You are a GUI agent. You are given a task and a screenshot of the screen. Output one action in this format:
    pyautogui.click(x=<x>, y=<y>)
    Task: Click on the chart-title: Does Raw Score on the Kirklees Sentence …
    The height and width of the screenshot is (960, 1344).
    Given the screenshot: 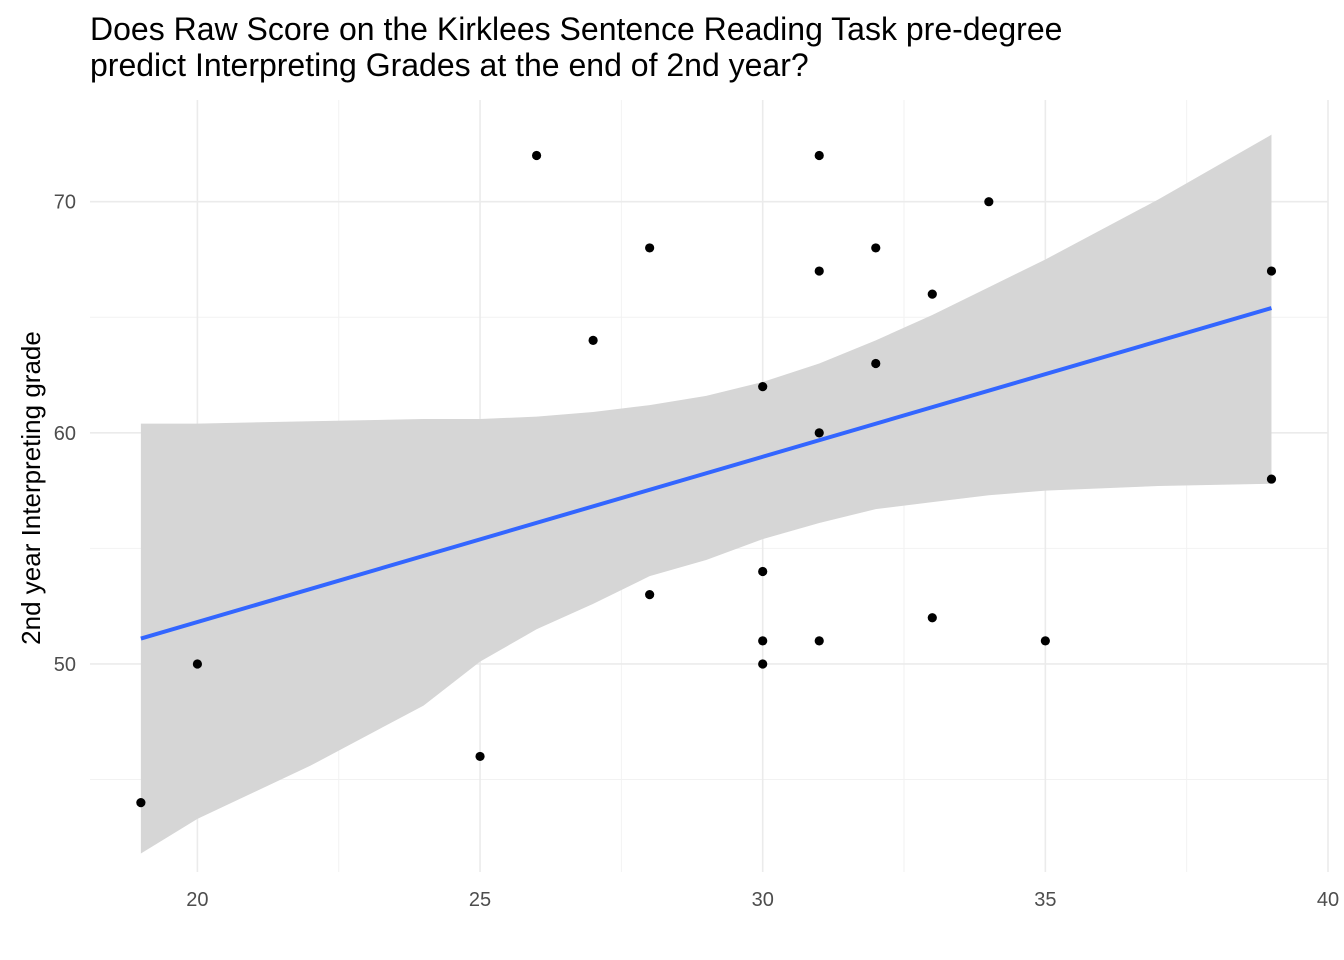 What is the action you would take?
    pyautogui.click(x=576, y=47)
    